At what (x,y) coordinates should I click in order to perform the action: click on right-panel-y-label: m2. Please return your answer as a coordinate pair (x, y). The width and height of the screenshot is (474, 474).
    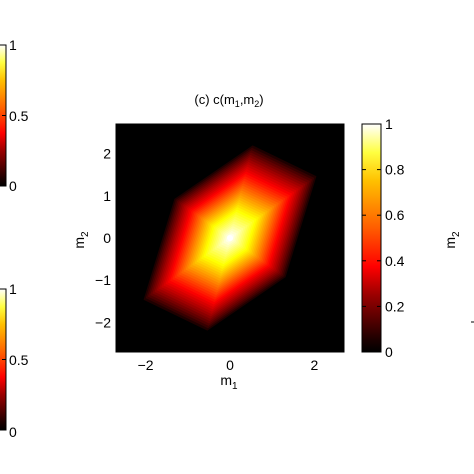
    Looking at the image, I should click on (452, 240).